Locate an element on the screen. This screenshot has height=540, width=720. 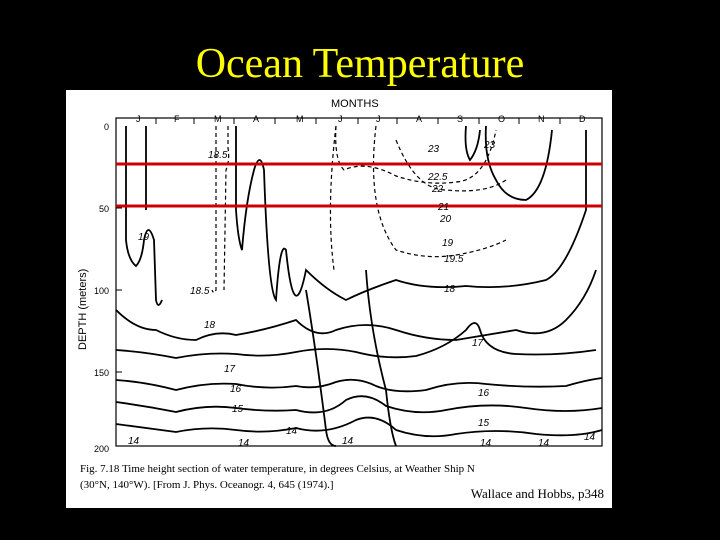
depth-tick: 200 is located at coordinates (101, 449).